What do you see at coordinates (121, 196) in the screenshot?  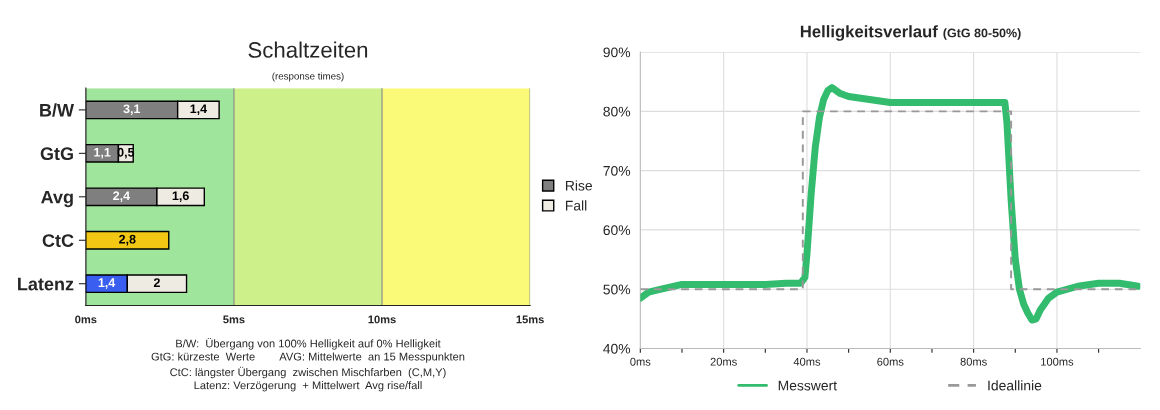 I see `data-label: 2,4` at bounding box center [121, 196].